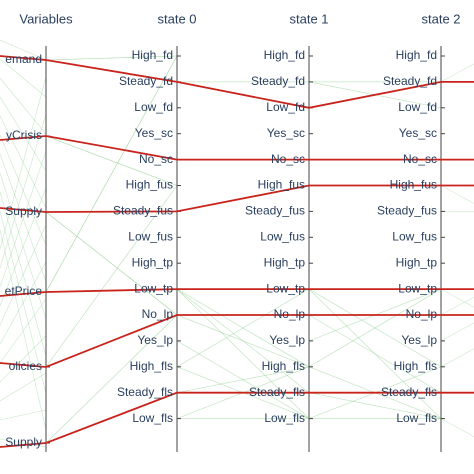 The height and width of the screenshot is (474, 474). I want to click on category-label-state0-1: Steady_fd, so click(146, 81).